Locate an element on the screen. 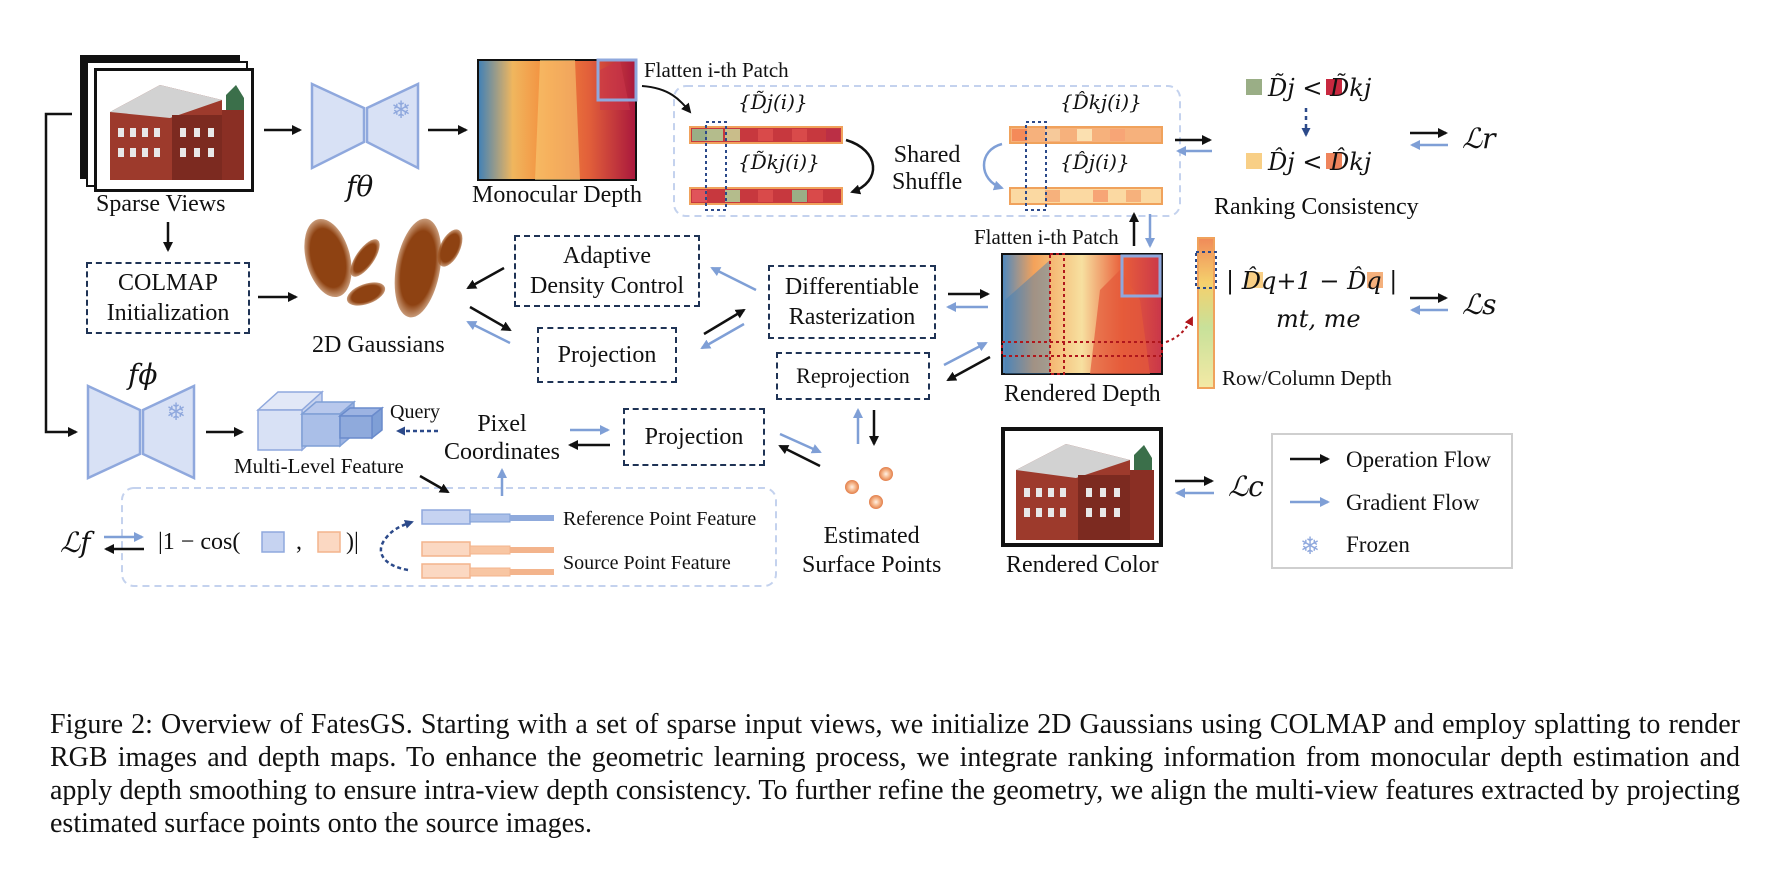 The width and height of the screenshot is (1790, 886). d-hat-kj-set: {D̂kj(i)} is located at coordinates (1101, 102).